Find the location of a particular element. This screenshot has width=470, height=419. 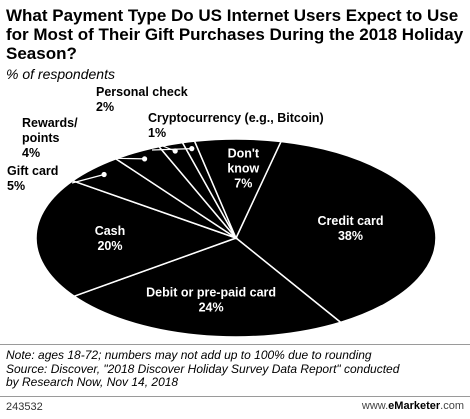

pie-slice-cash is located at coordinates (137, 238).